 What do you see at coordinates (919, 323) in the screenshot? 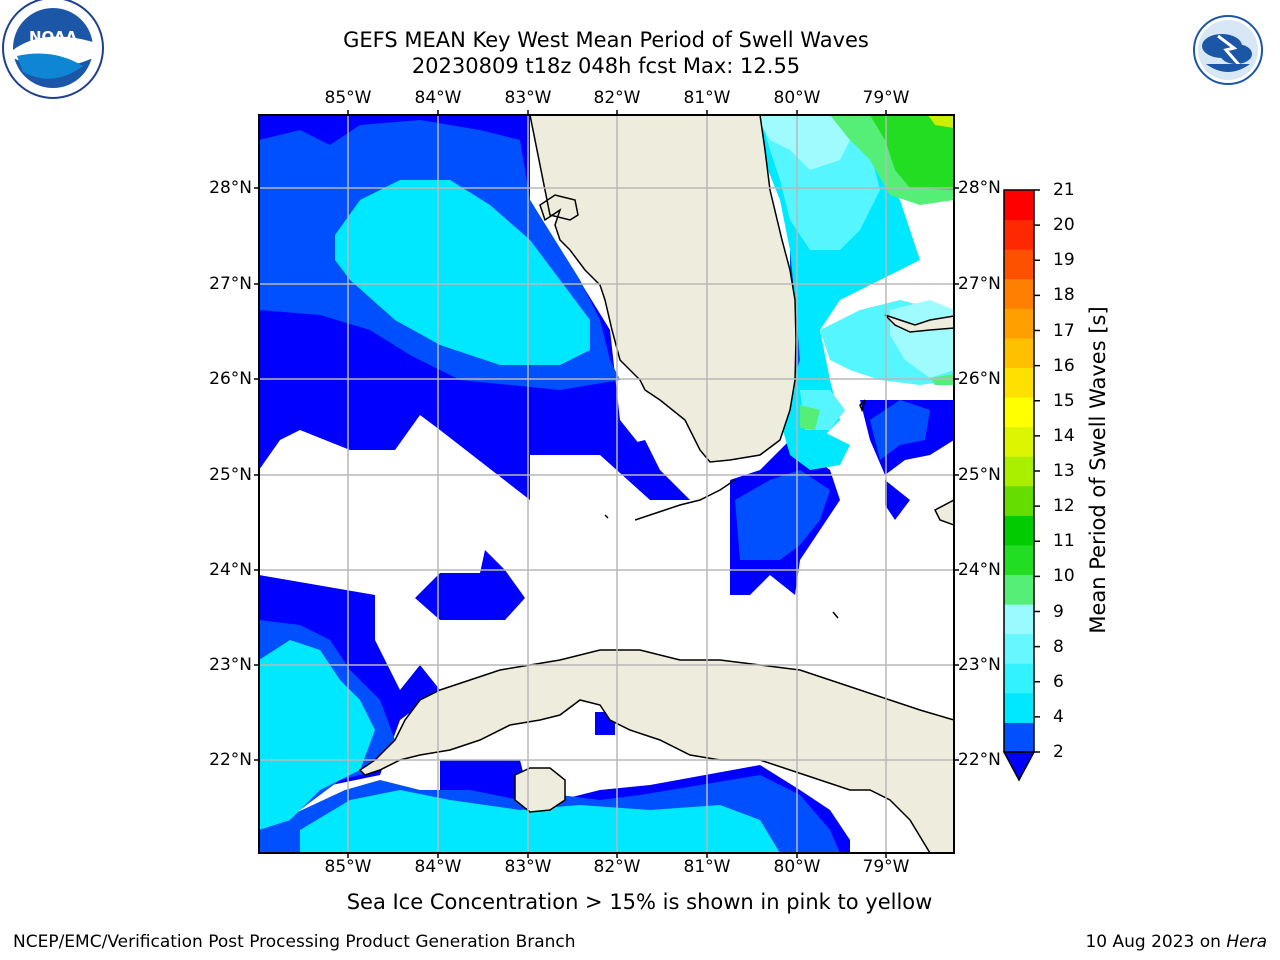
I see `bahamas-land` at bounding box center [919, 323].